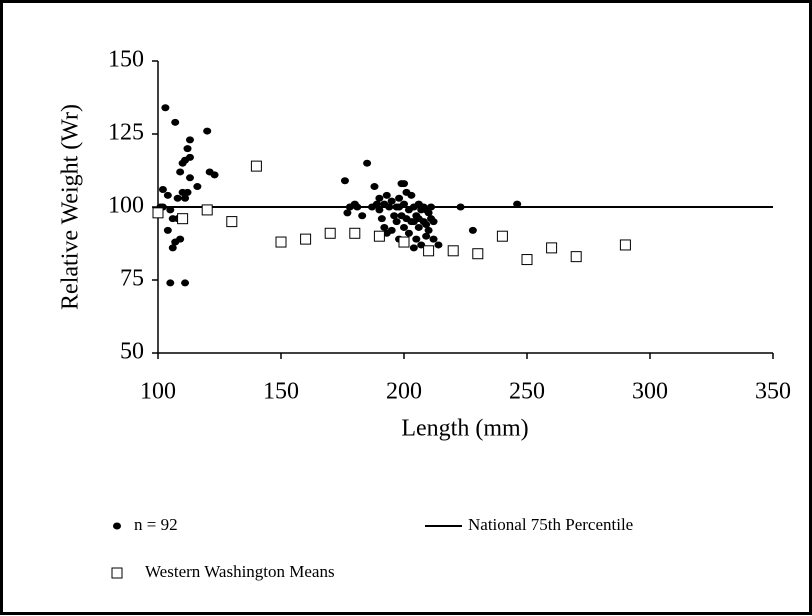 The height and width of the screenshot is (616, 812). Describe the element at coordinates (71, 207) in the screenshot. I see `y-axis-label: Relative Weight (Wr)` at that location.